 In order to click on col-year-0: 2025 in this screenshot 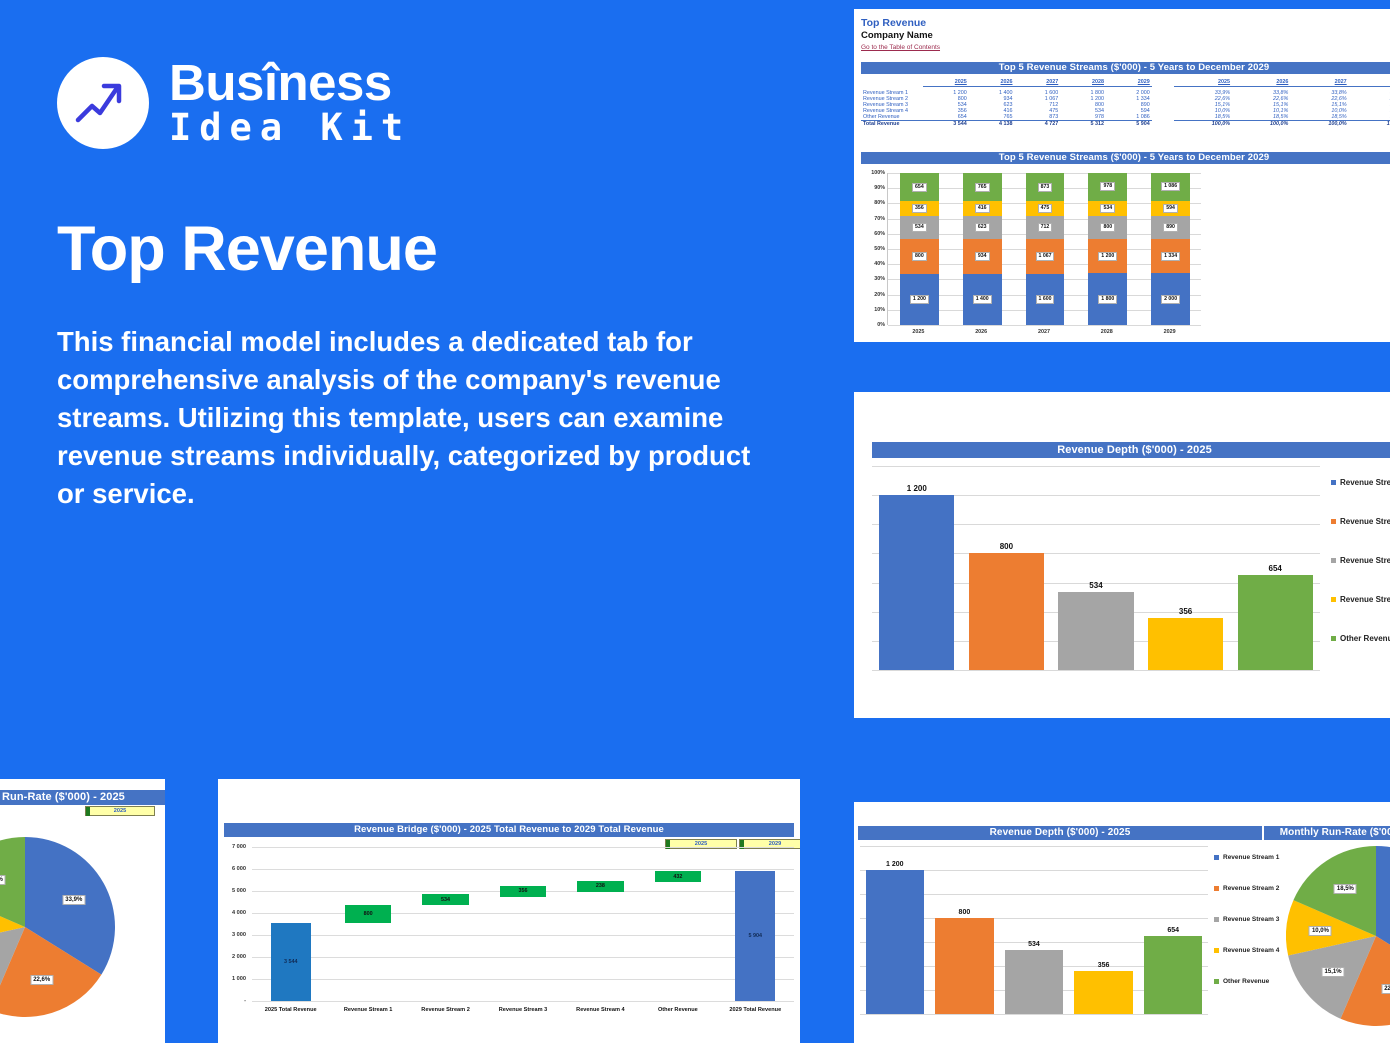, I will do `click(946, 83)`.